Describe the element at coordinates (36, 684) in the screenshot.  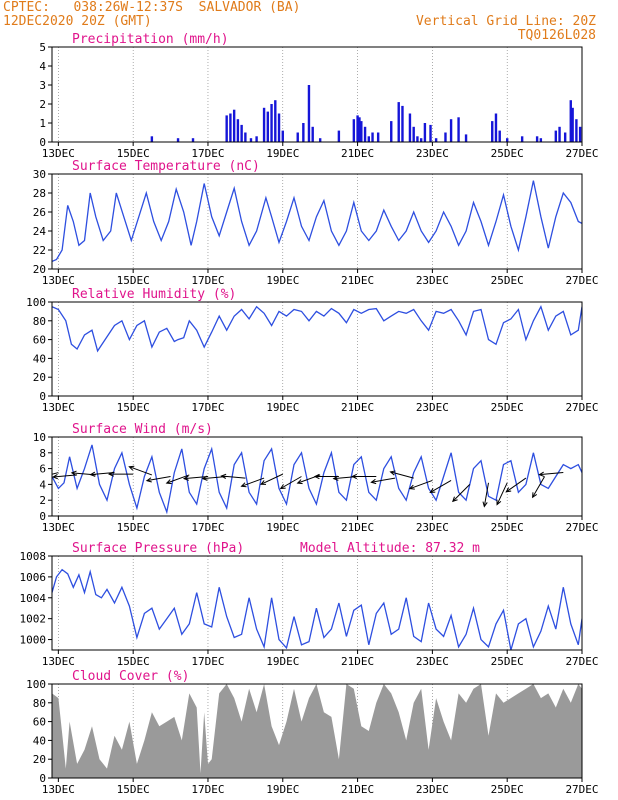
I see `y-tick-label: 100` at that location.